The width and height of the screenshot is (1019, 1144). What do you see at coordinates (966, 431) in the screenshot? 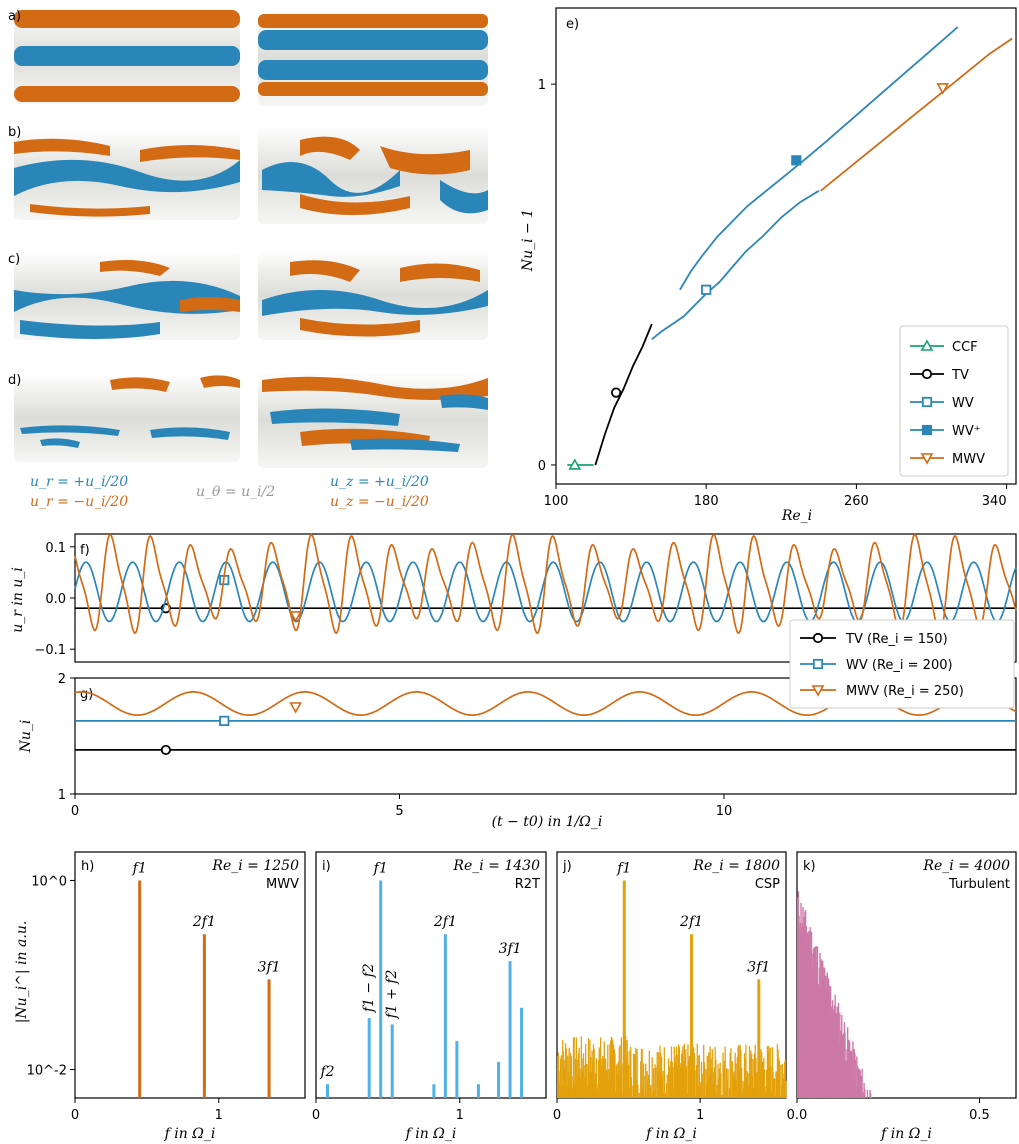
I see `chart-e-legend-label: WV⁺` at bounding box center [966, 431].